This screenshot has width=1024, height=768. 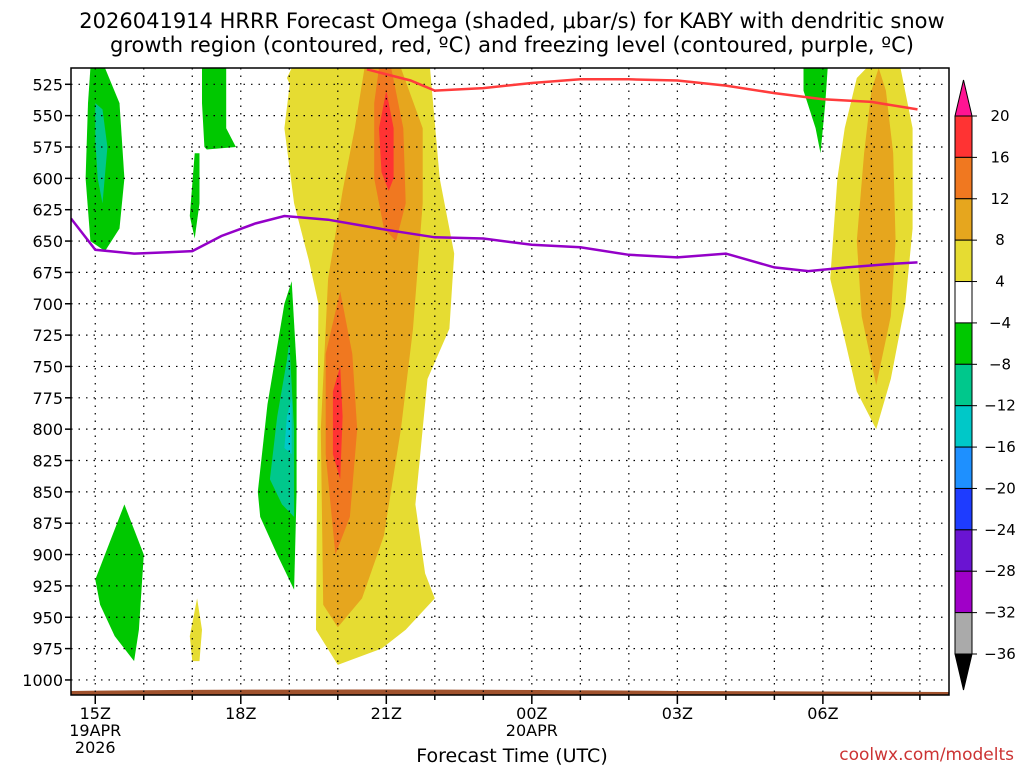 I want to click on colorbar-bottom-triangle, so click(x=963, y=672).